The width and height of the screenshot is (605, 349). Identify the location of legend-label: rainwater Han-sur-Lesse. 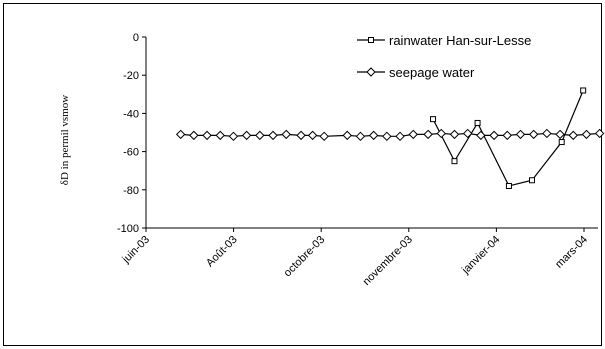
(460, 40).